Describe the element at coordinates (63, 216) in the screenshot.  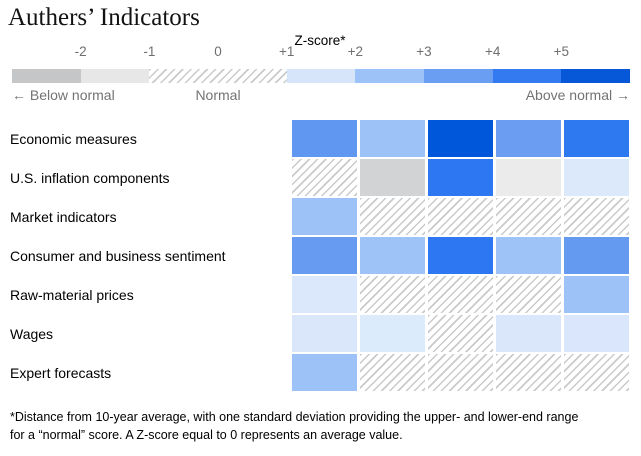
I see `row-label: Market indicators` at that location.